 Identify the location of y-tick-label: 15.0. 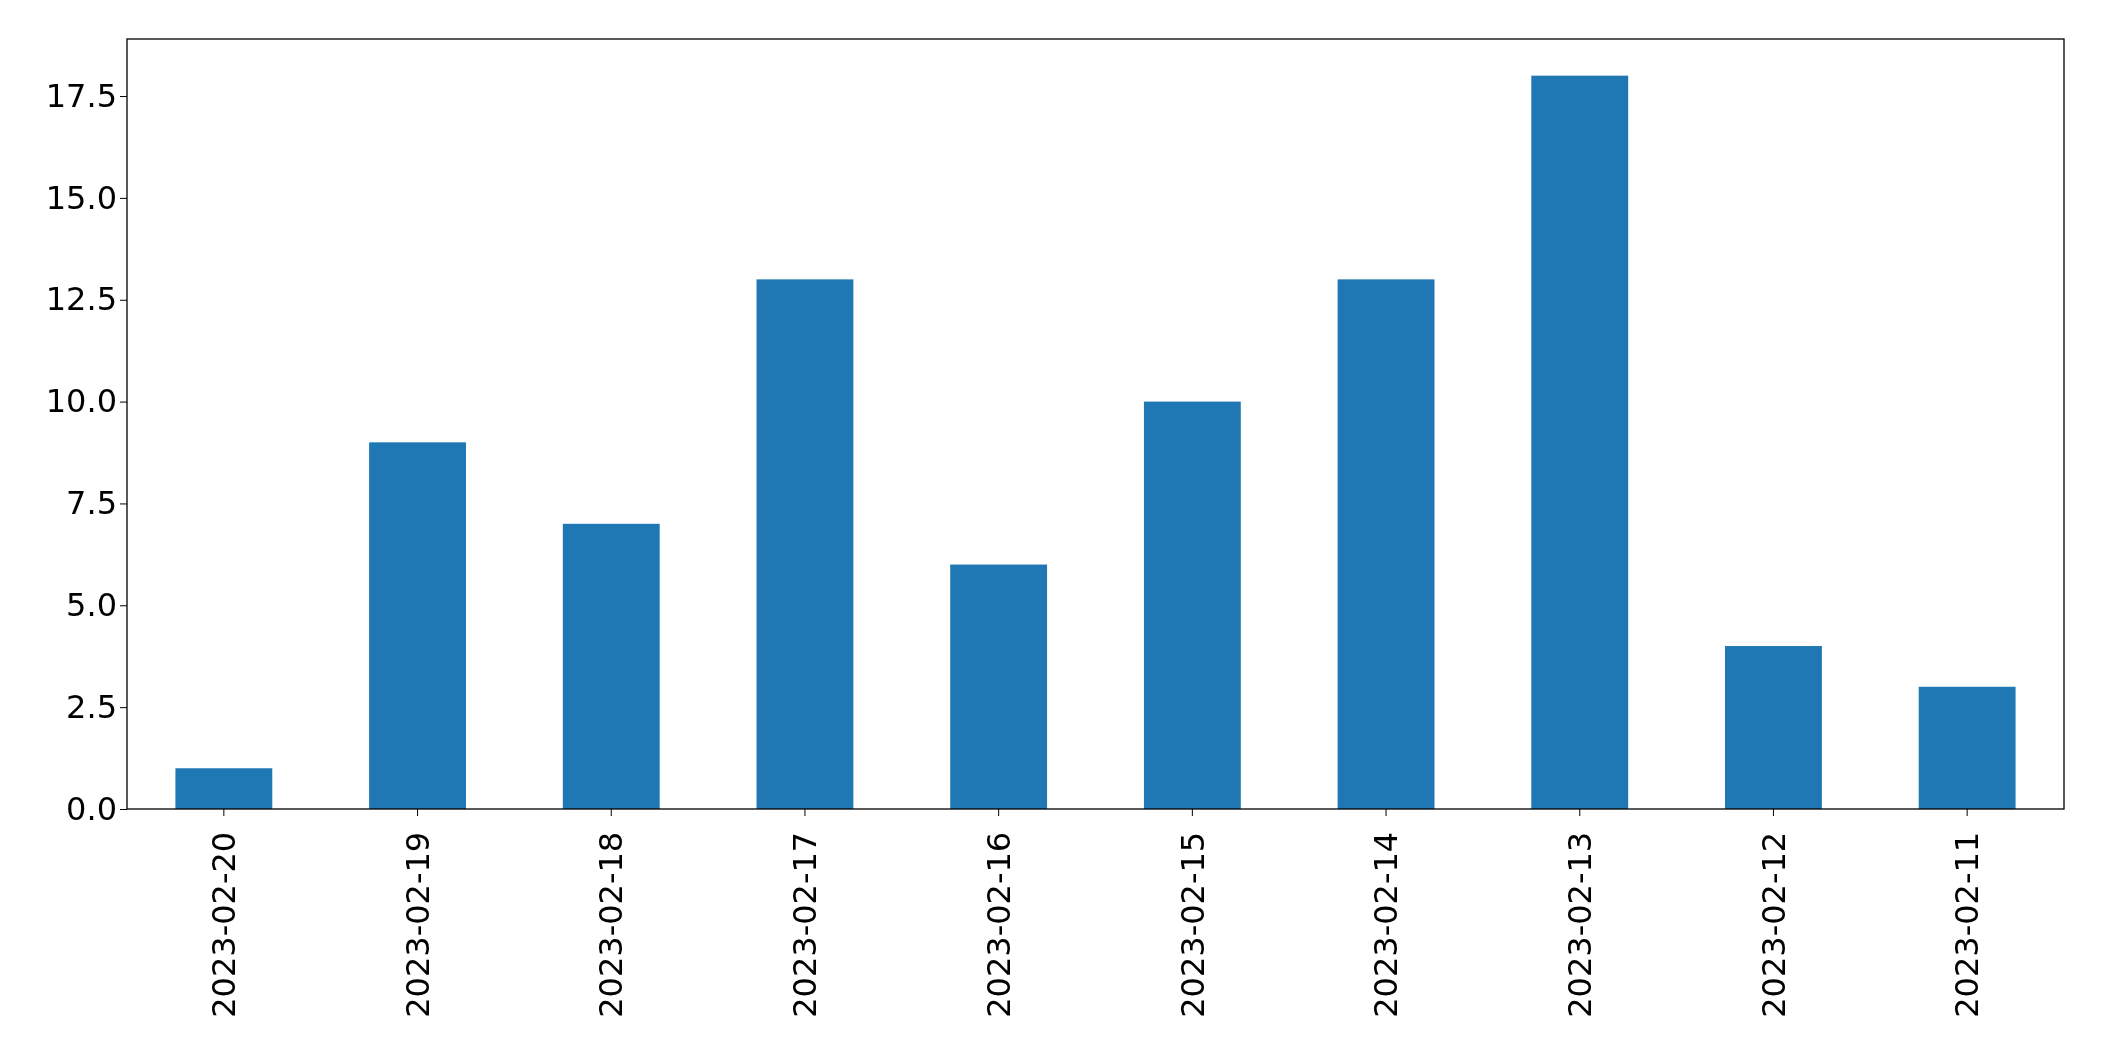
(81, 197).